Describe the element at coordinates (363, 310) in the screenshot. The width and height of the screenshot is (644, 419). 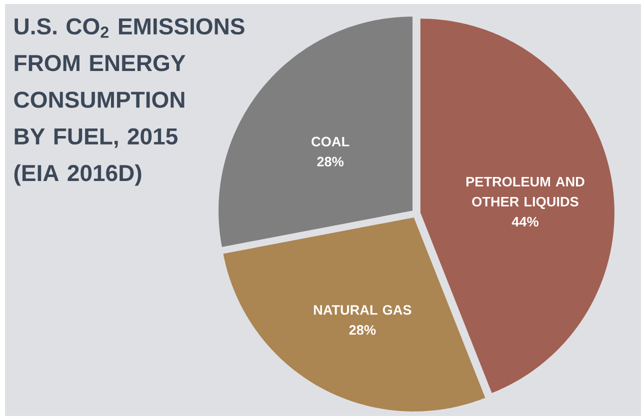
I see `slice-label: NATURAL GAS` at that location.